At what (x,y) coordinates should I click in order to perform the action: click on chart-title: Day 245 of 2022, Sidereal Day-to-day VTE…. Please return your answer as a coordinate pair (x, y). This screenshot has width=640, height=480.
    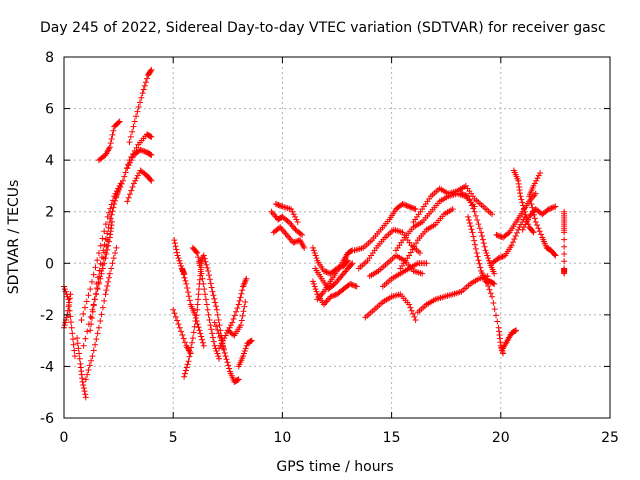
    Looking at the image, I should click on (323, 28).